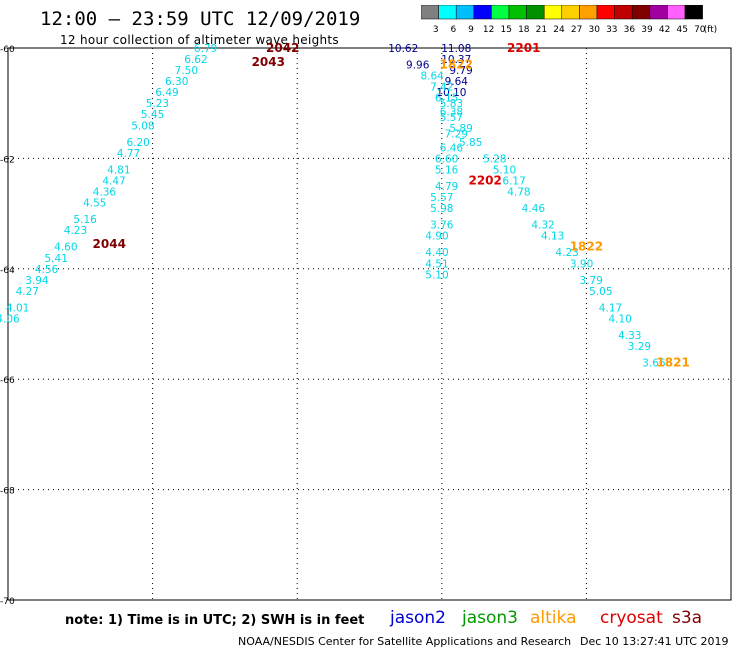 Image resolution: width=740 pixels, height=650 pixels. I want to click on lat-tick-label: -68, so click(7, 492).